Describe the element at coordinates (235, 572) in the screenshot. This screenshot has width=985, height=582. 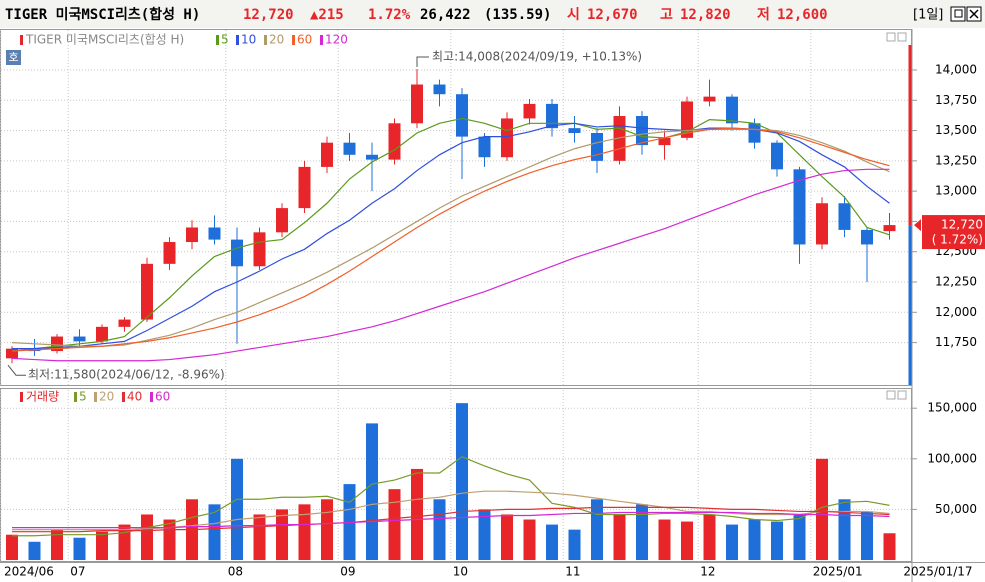
I see `x-tick-label: 08` at that location.